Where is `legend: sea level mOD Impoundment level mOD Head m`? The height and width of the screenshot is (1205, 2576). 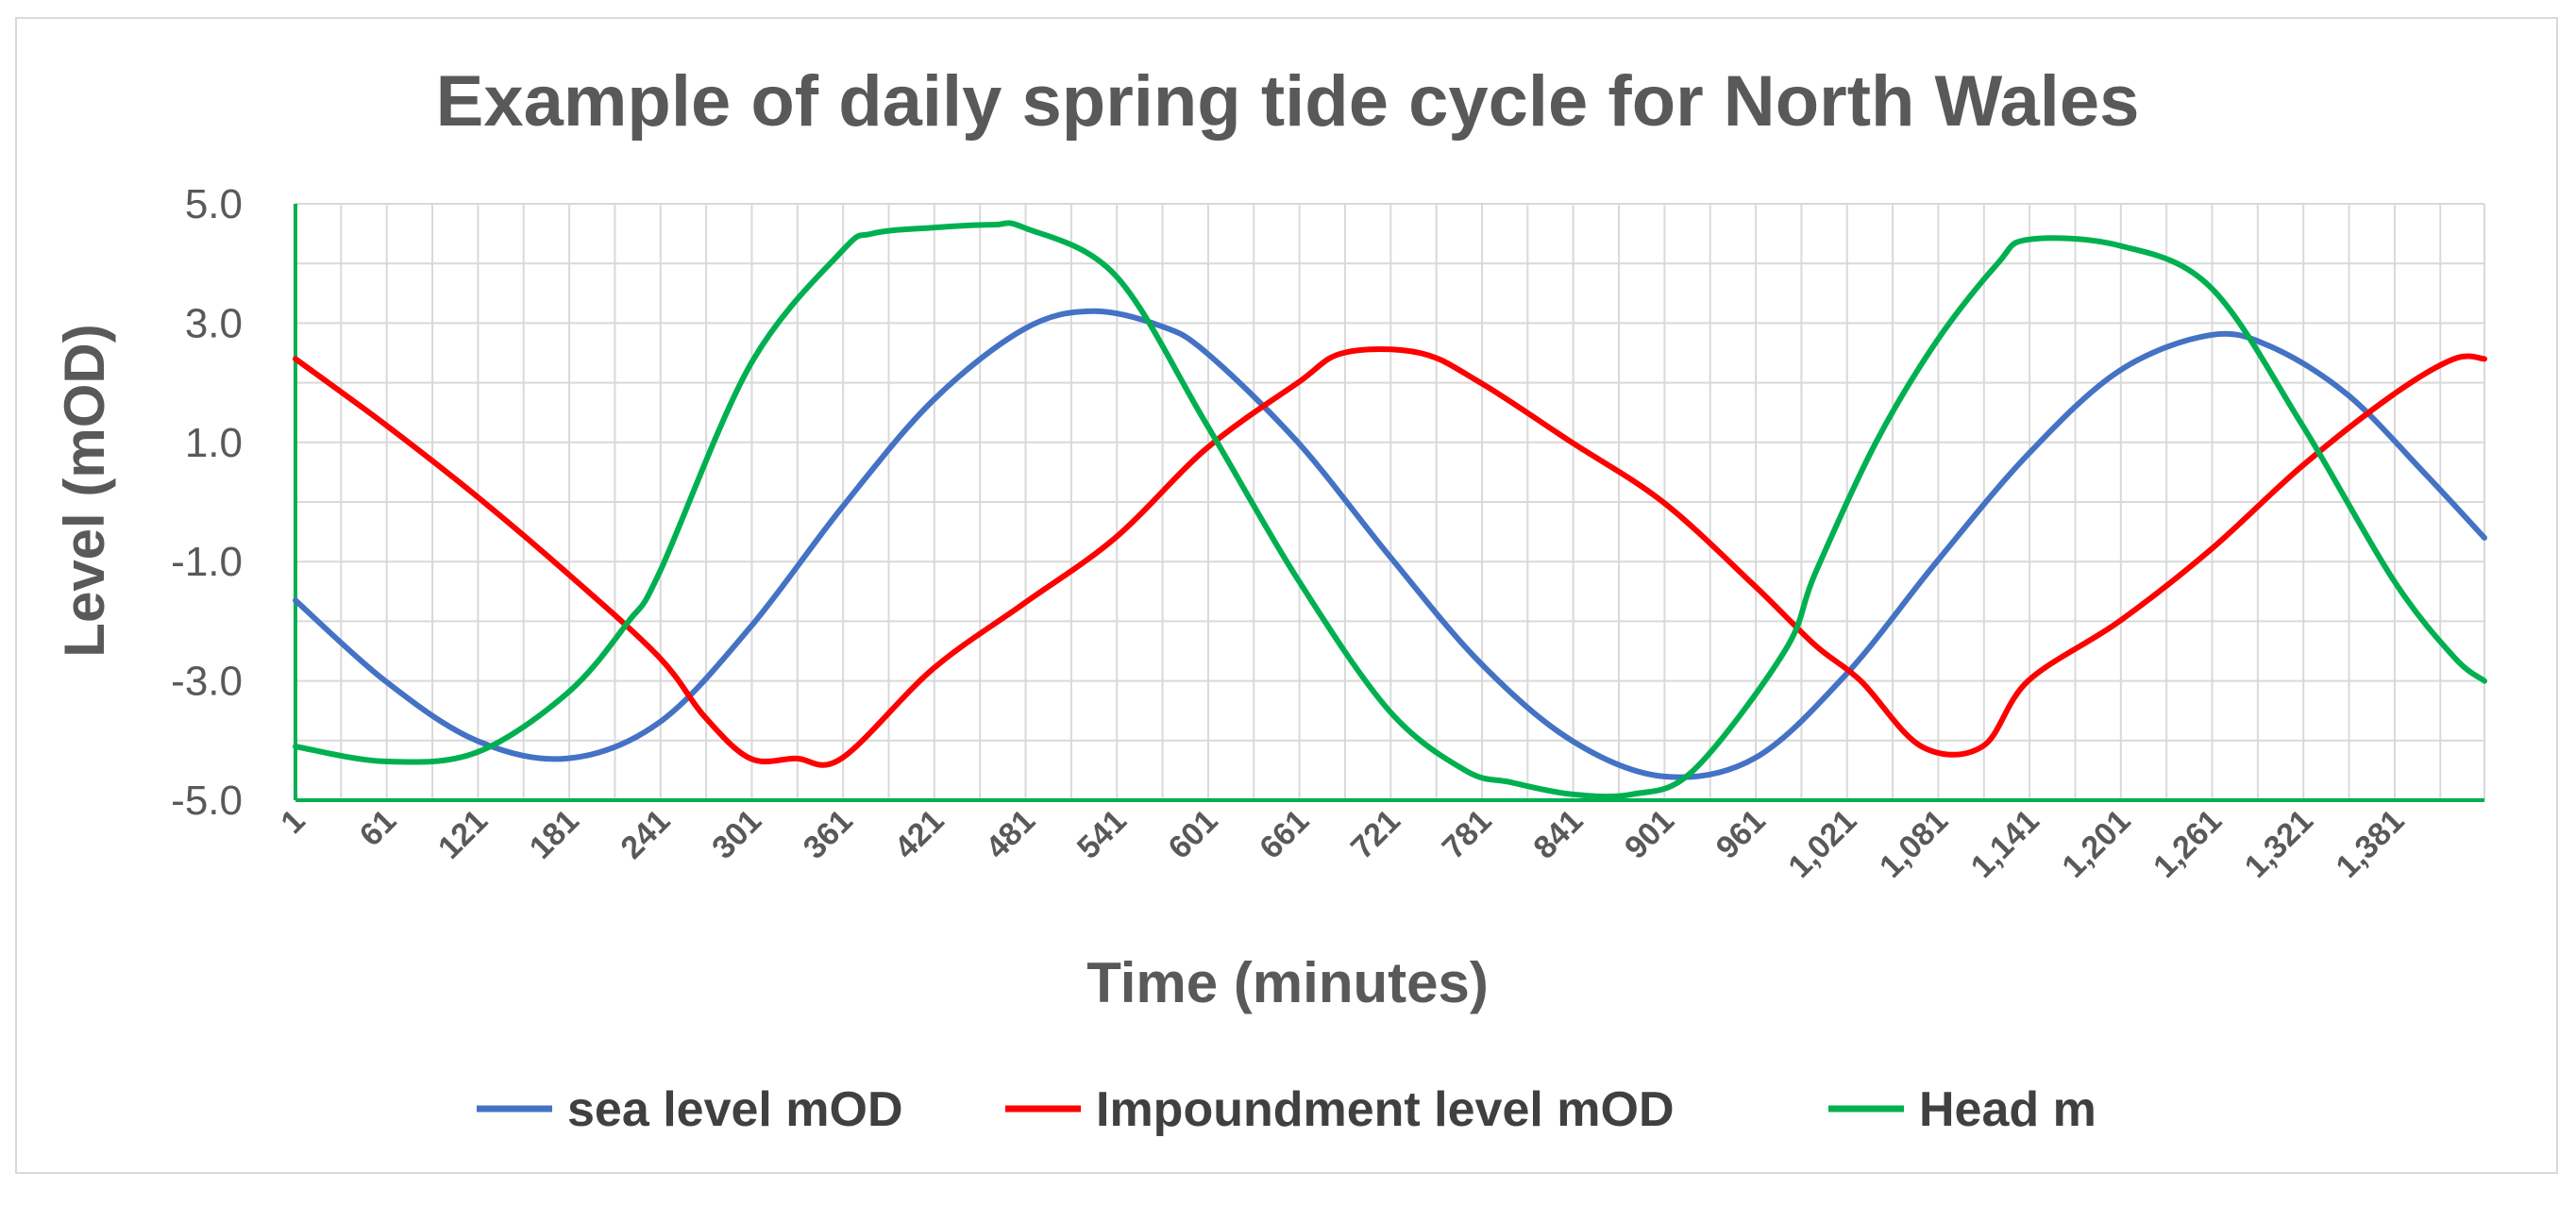 legend: sea level mOD Impoundment level mOD Head m is located at coordinates (1287, 1110).